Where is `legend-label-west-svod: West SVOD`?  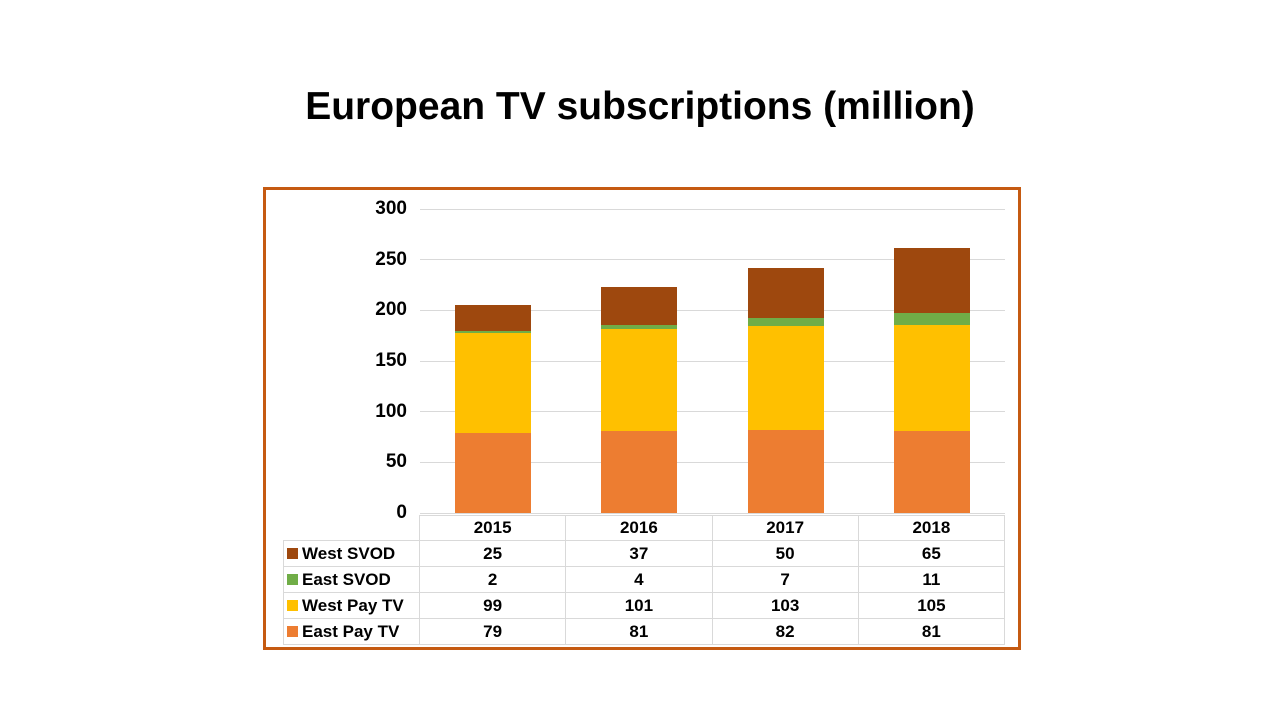
legend-label-west-svod: West SVOD is located at coordinates (349, 553).